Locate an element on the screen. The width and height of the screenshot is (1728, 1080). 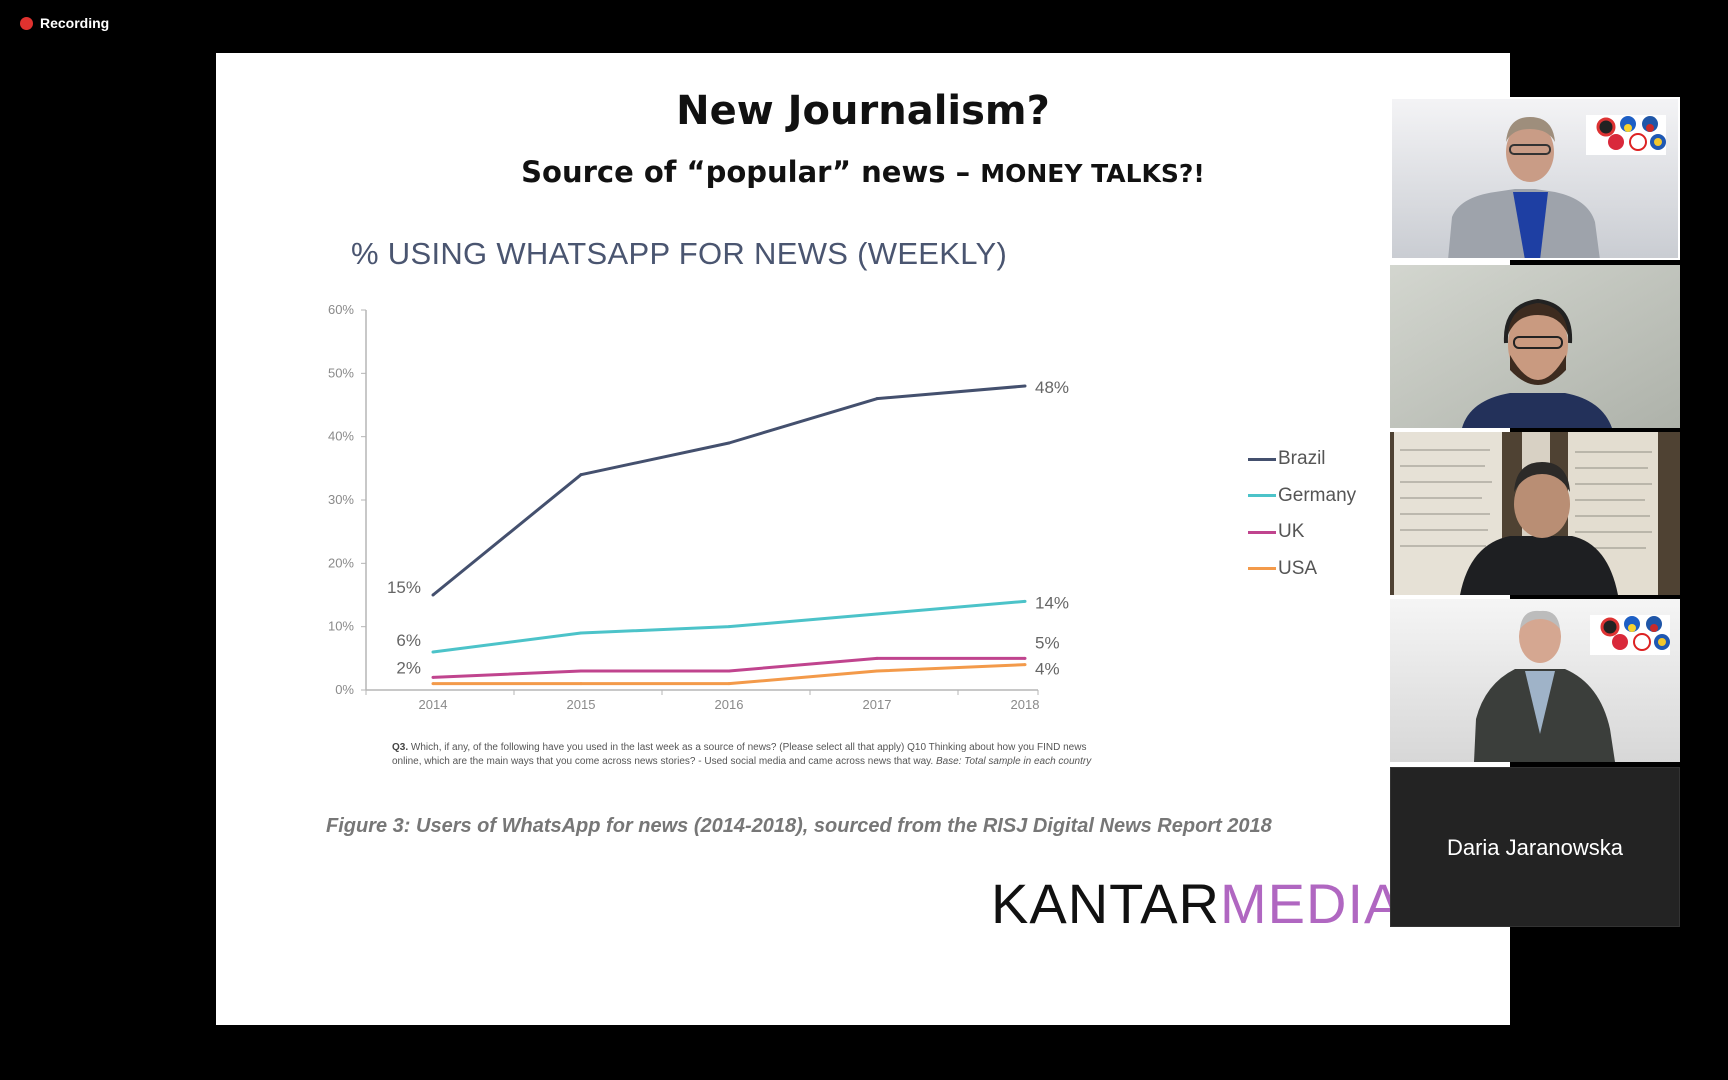
legend-swatch-usa is located at coordinates (1262, 569).